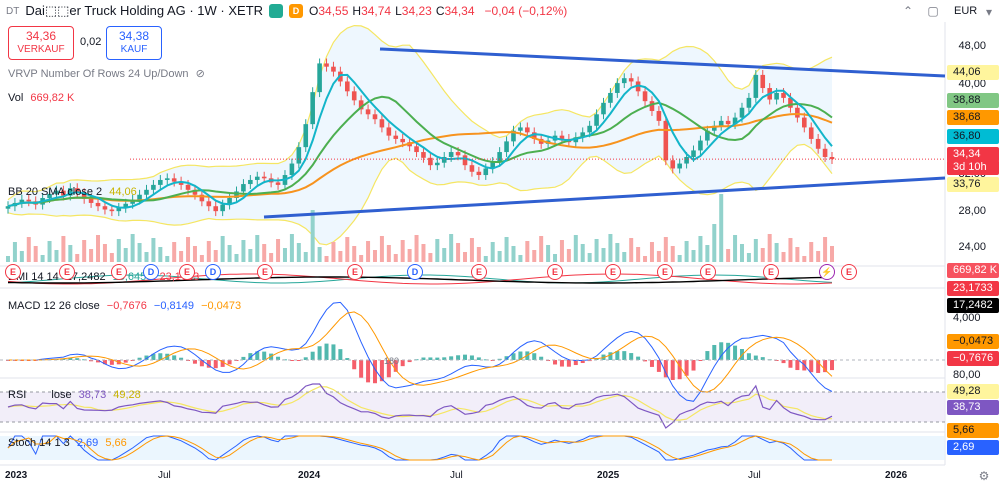  I want to click on stoch-d-line, so click(419, 448).